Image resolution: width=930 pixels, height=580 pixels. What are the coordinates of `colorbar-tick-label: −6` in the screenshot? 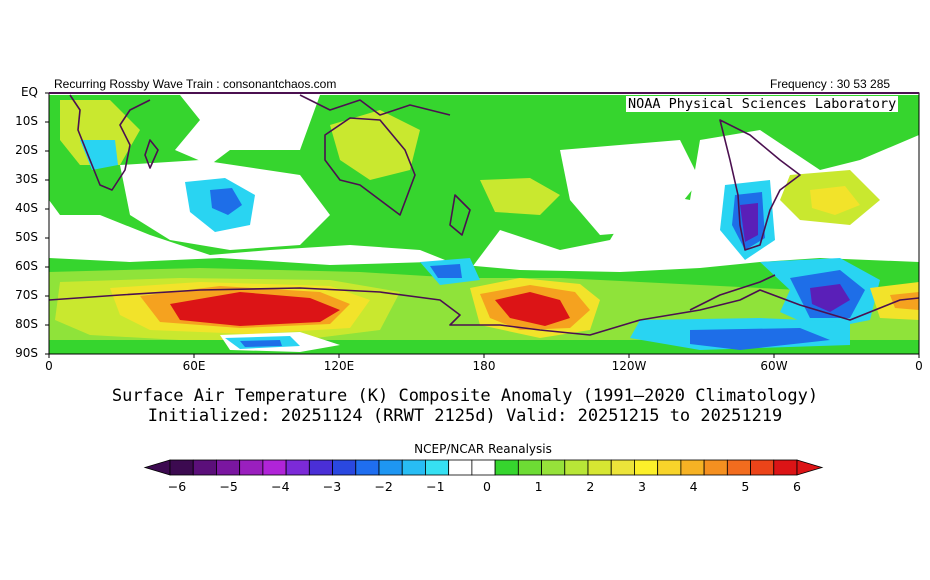 It's located at (177, 486).